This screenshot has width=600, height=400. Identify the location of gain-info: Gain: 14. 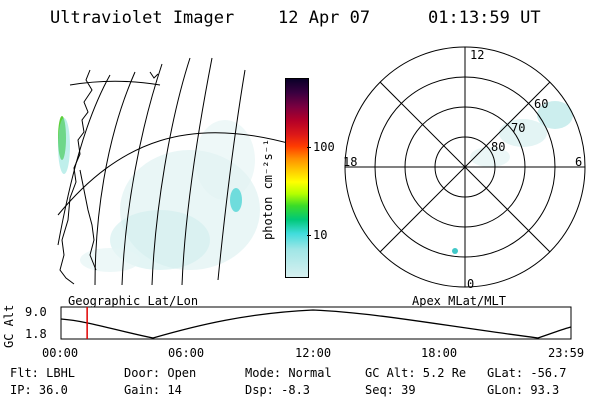
(153, 390).